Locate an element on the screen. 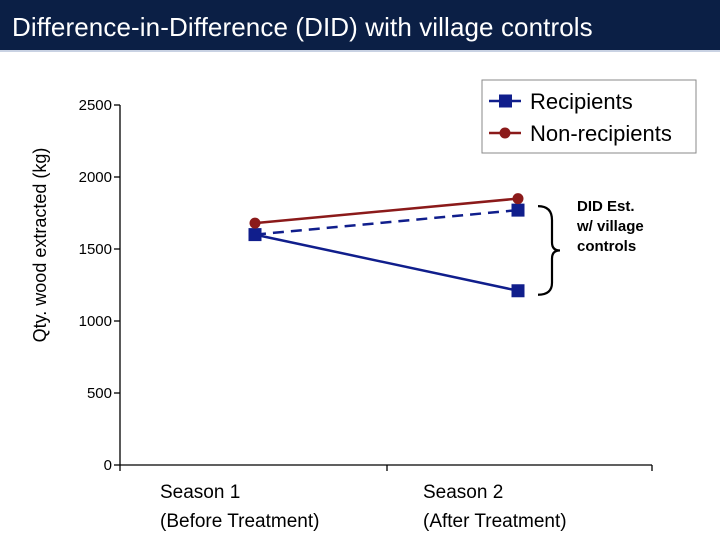 The height and width of the screenshot is (540, 720). y-tick-labels: 0 500 1000 1500 2000 2500 is located at coordinates (95, 285).